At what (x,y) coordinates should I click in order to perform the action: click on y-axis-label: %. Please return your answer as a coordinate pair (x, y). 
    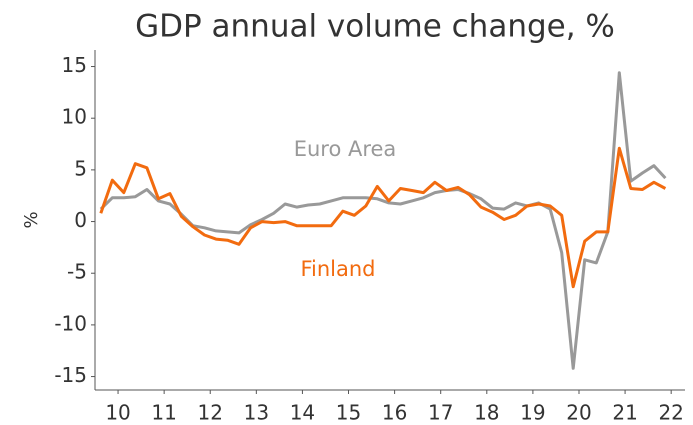
    Looking at the image, I should click on (31, 219).